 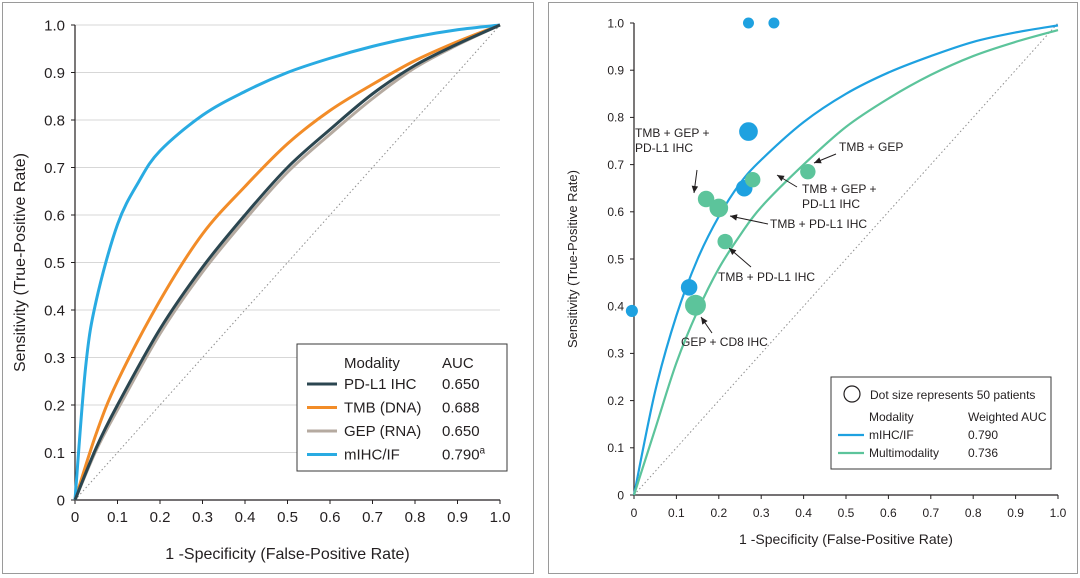 What do you see at coordinates (852, 394) in the screenshot?
I see `b-legend-size-key-circle` at bounding box center [852, 394].